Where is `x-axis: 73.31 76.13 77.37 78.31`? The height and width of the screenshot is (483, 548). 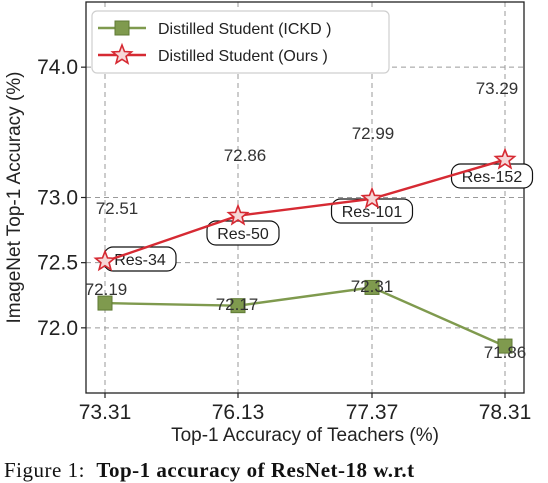 x-axis: 73.31 76.13 77.37 78.31 is located at coordinates (305, 408).